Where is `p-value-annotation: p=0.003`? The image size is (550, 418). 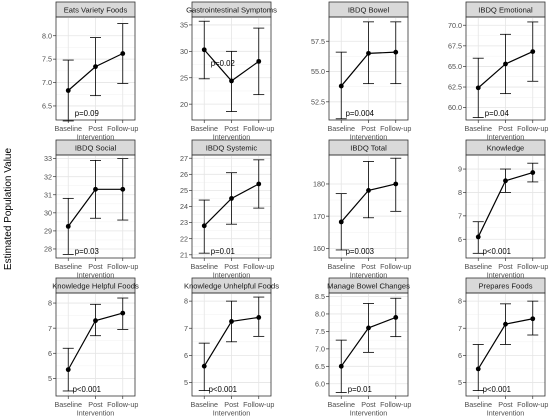
p-value-annotation: p=0.003 is located at coordinates (360, 251).